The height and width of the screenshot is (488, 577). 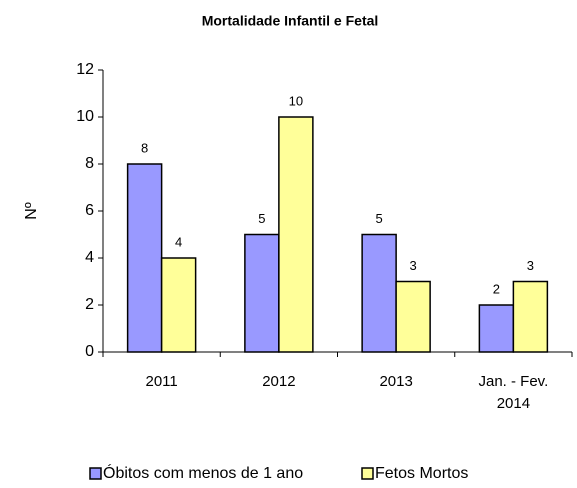 What do you see at coordinates (85, 116) in the screenshot?
I see `y-tick-label: 10` at bounding box center [85, 116].